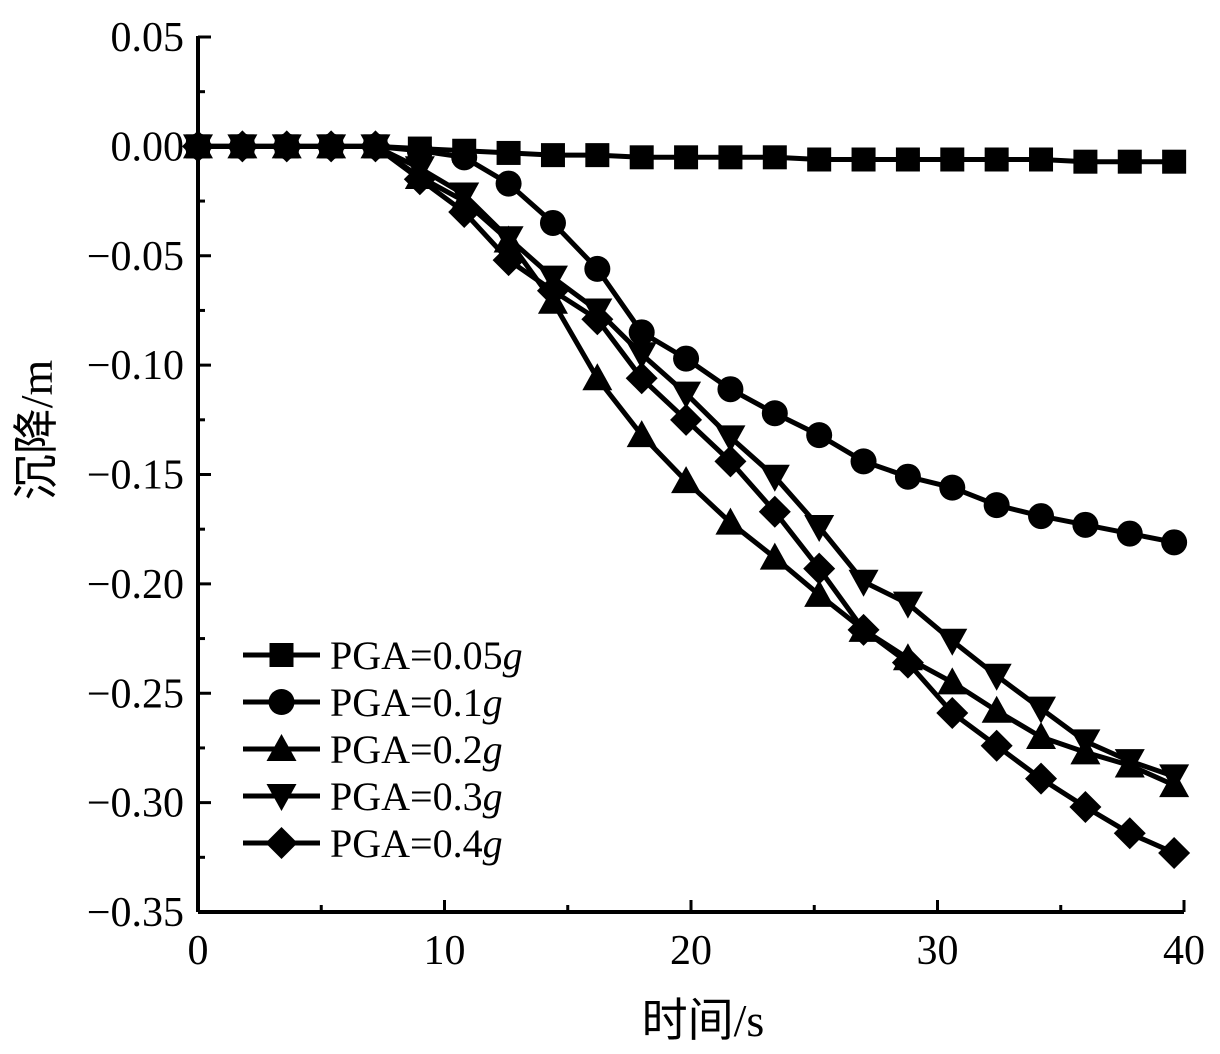 The image size is (1220, 1054). Describe the element at coordinates (135, 804) in the screenshot. I see `y-tick-label: −0.30` at that location.